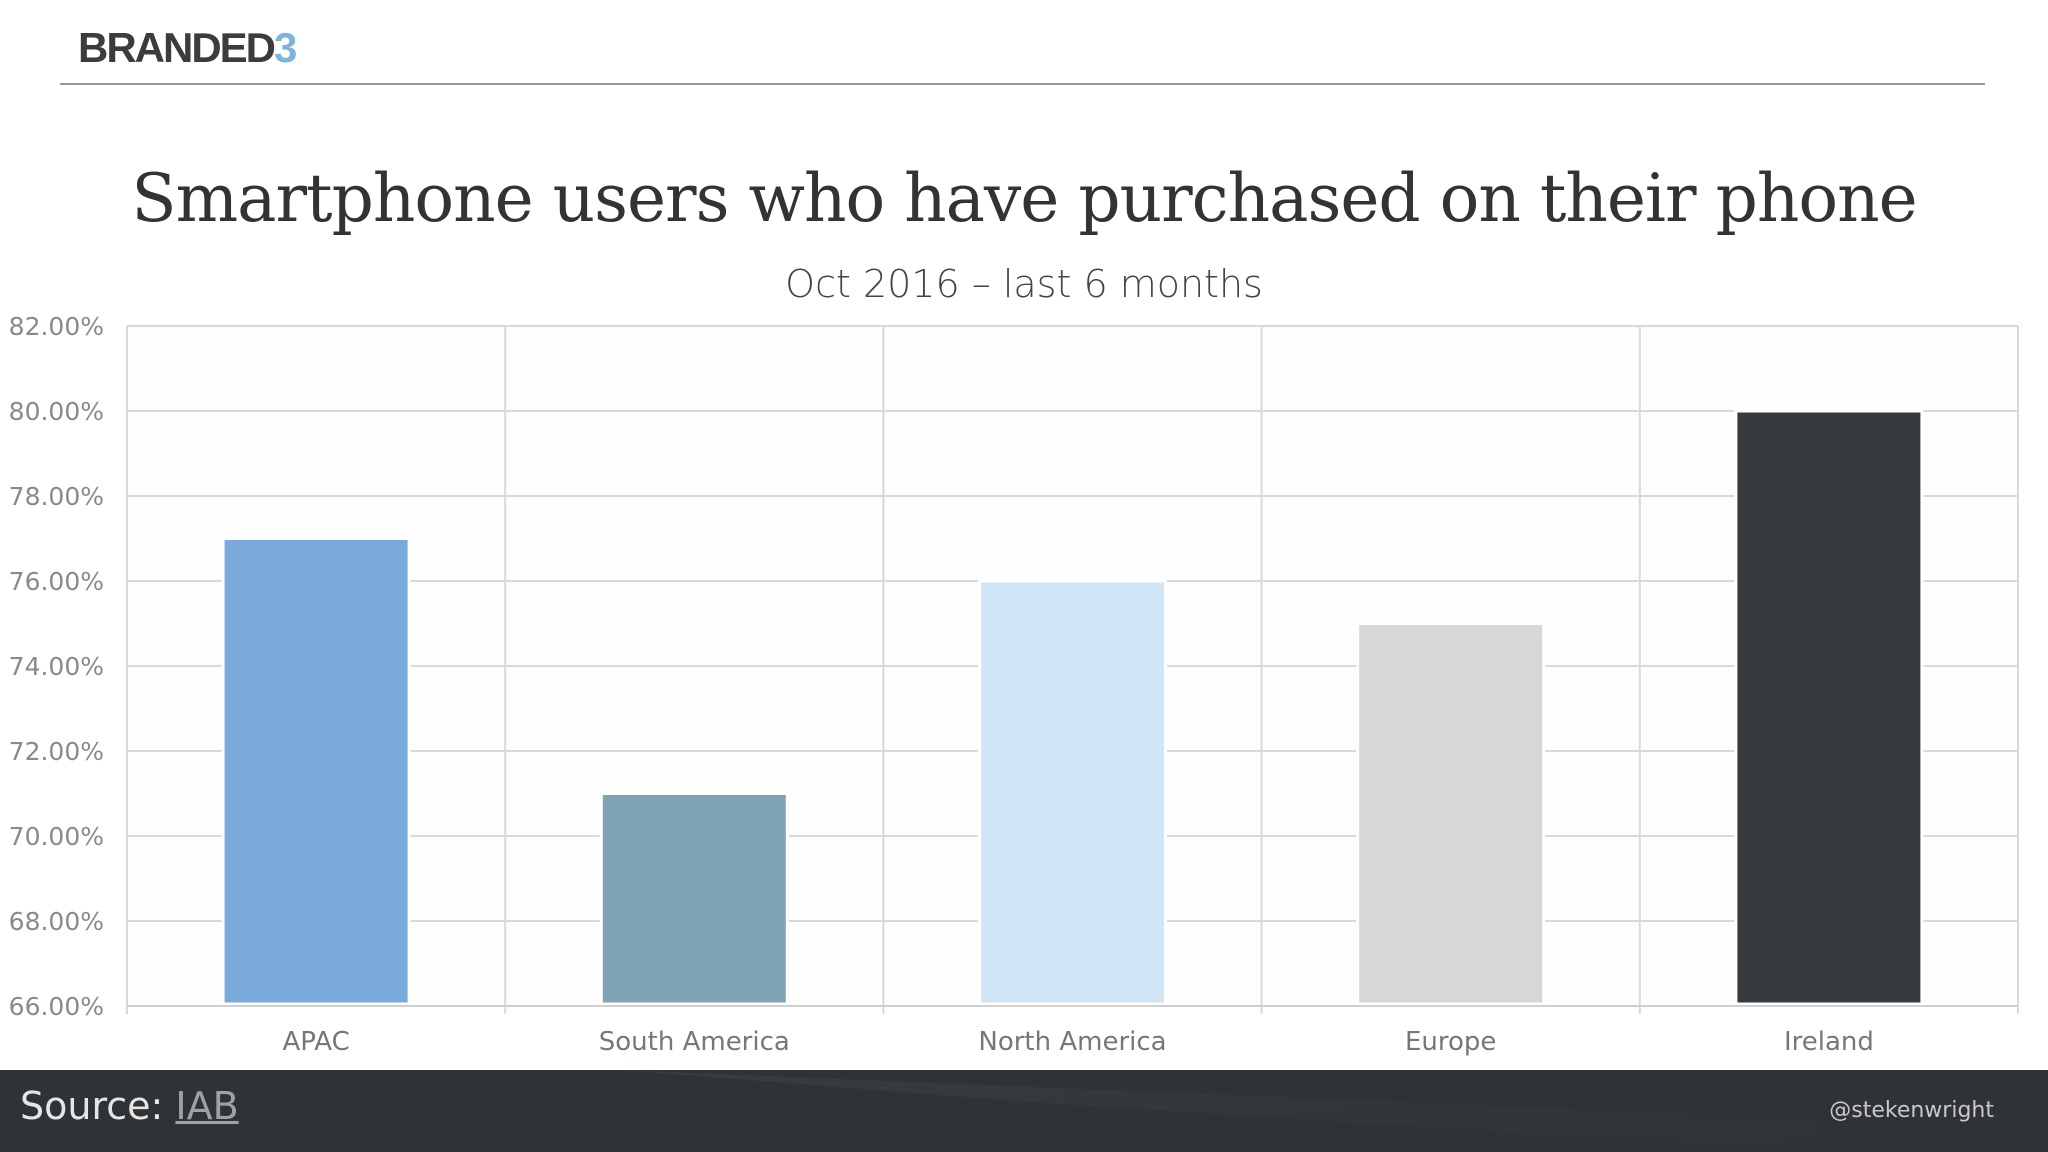 This screenshot has height=1152, width=2048. I want to click on y-tick-label: 74.00%, so click(56, 666).